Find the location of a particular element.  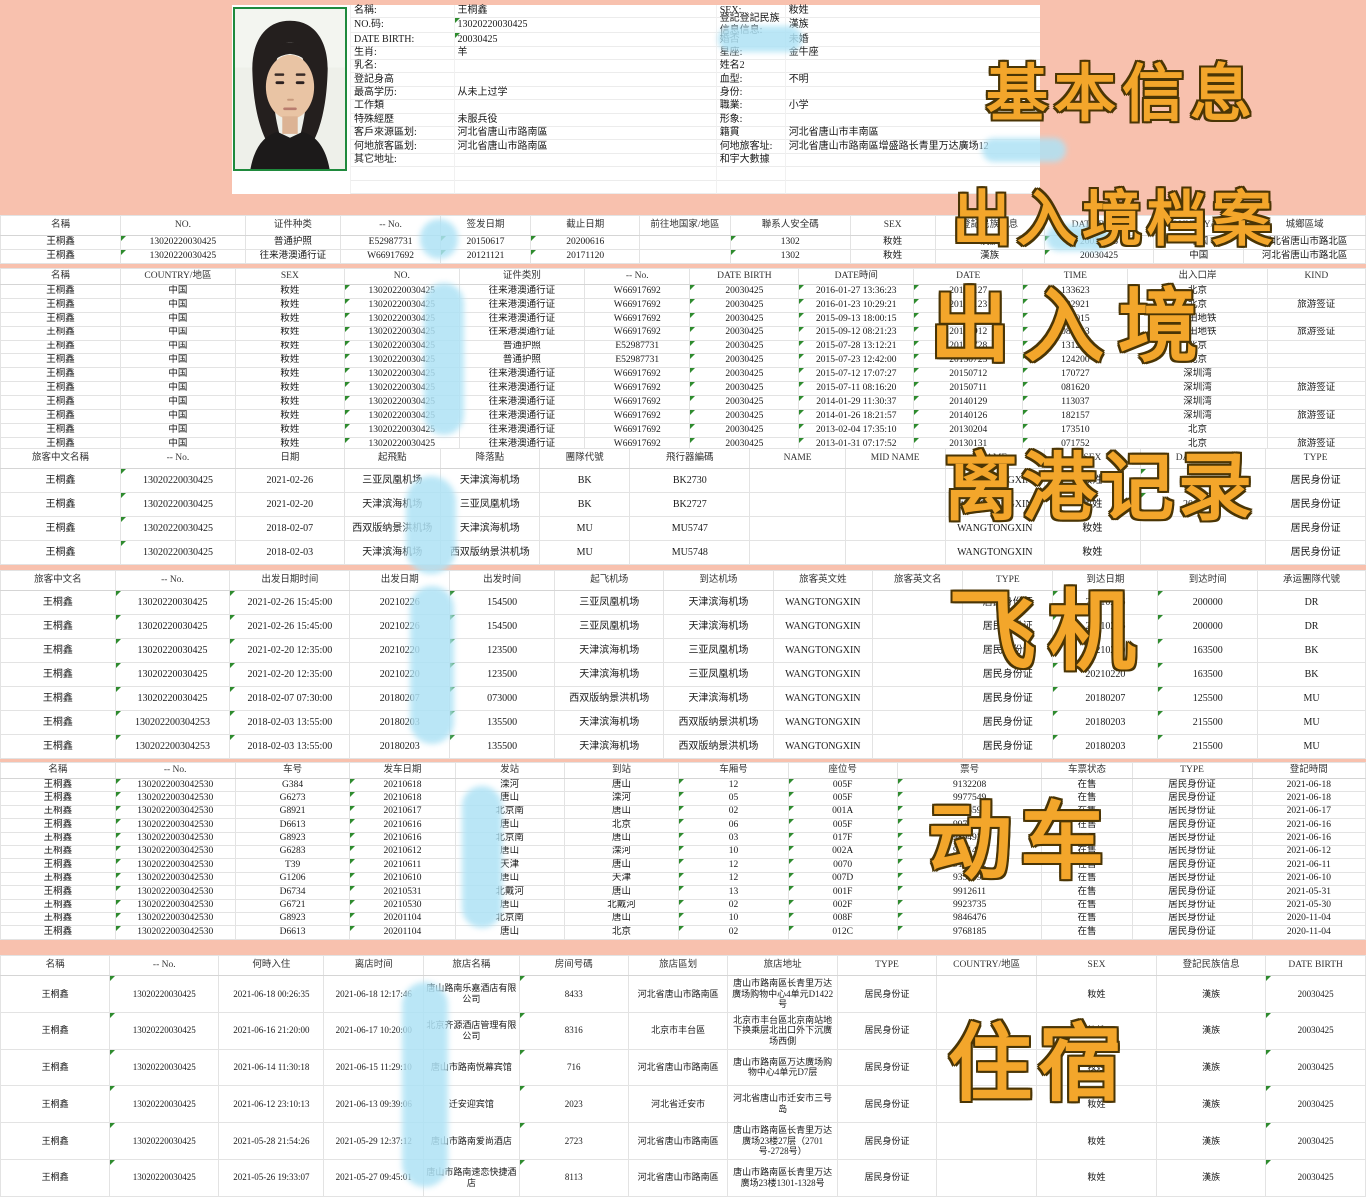

cell: 002A is located at coordinates (842, 852).